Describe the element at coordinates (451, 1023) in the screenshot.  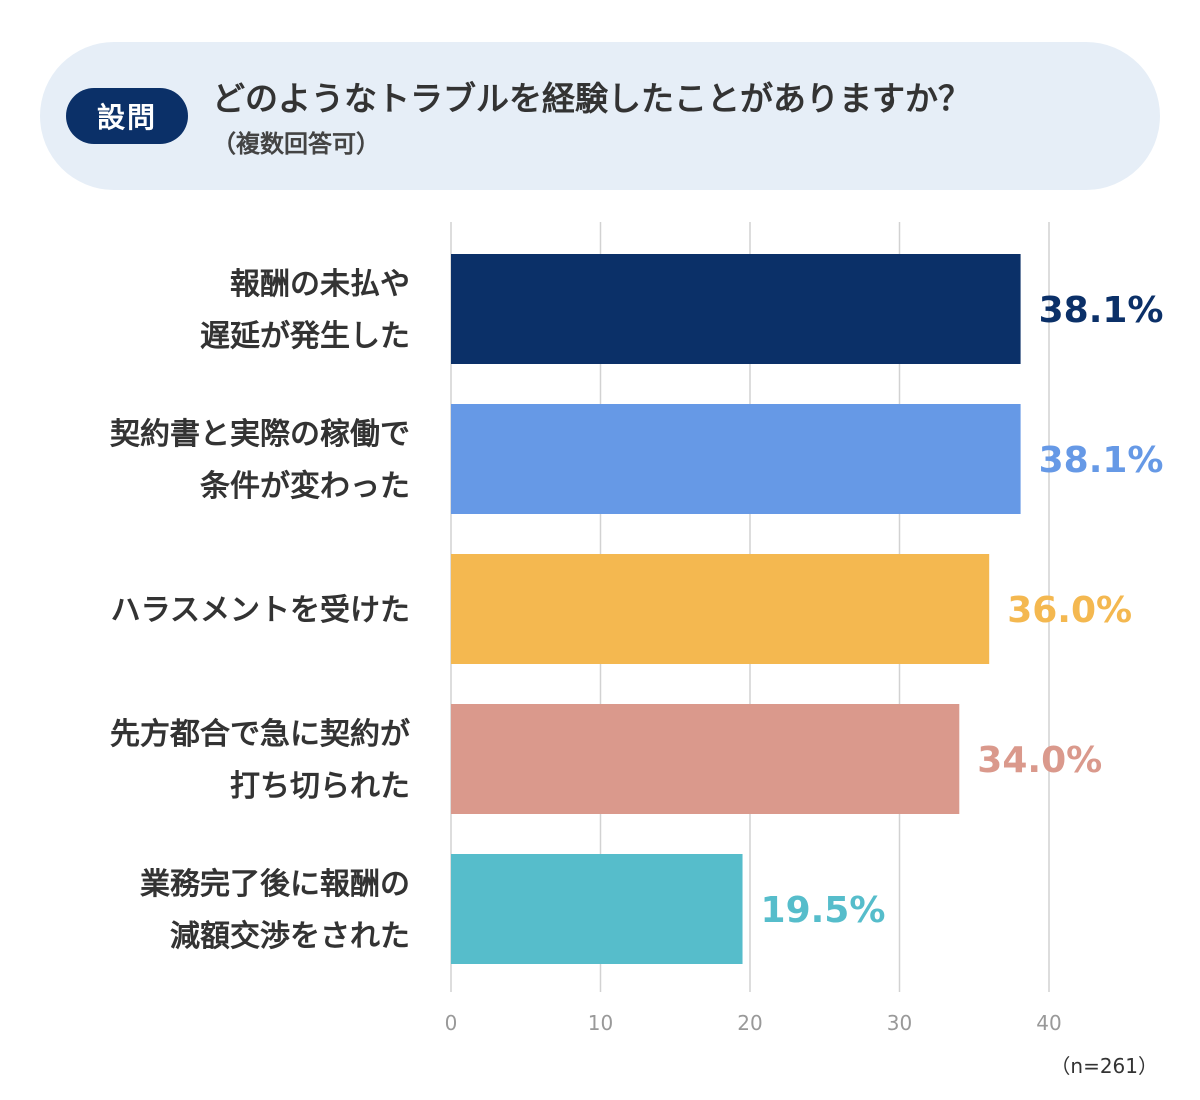
I see `x-tick-label: 0` at that location.